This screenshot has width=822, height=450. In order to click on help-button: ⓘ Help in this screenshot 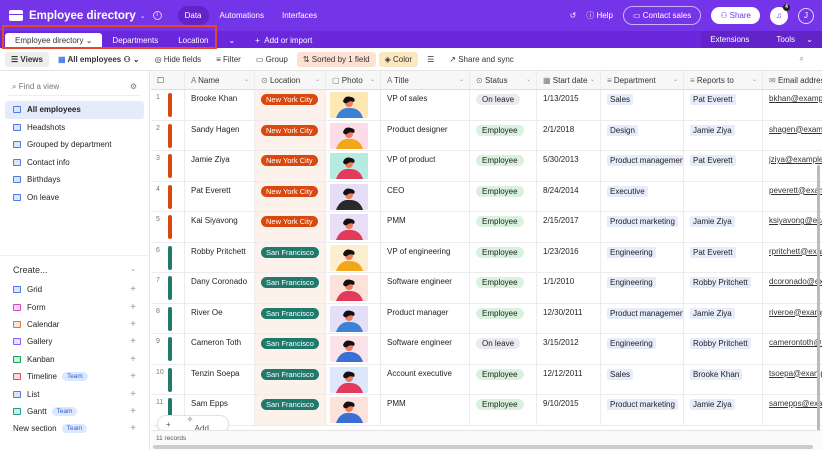, I will do `click(599, 15)`.